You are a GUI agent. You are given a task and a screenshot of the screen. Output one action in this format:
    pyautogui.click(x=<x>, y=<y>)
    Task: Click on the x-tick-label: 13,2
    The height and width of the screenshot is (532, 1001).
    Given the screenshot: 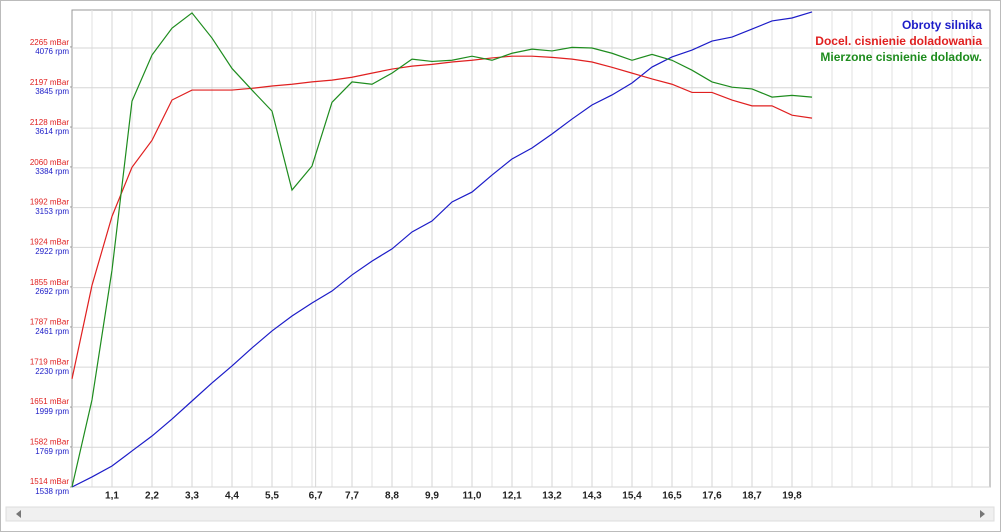 What is the action you would take?
    pyautogui.click(x=552, y=496)
    